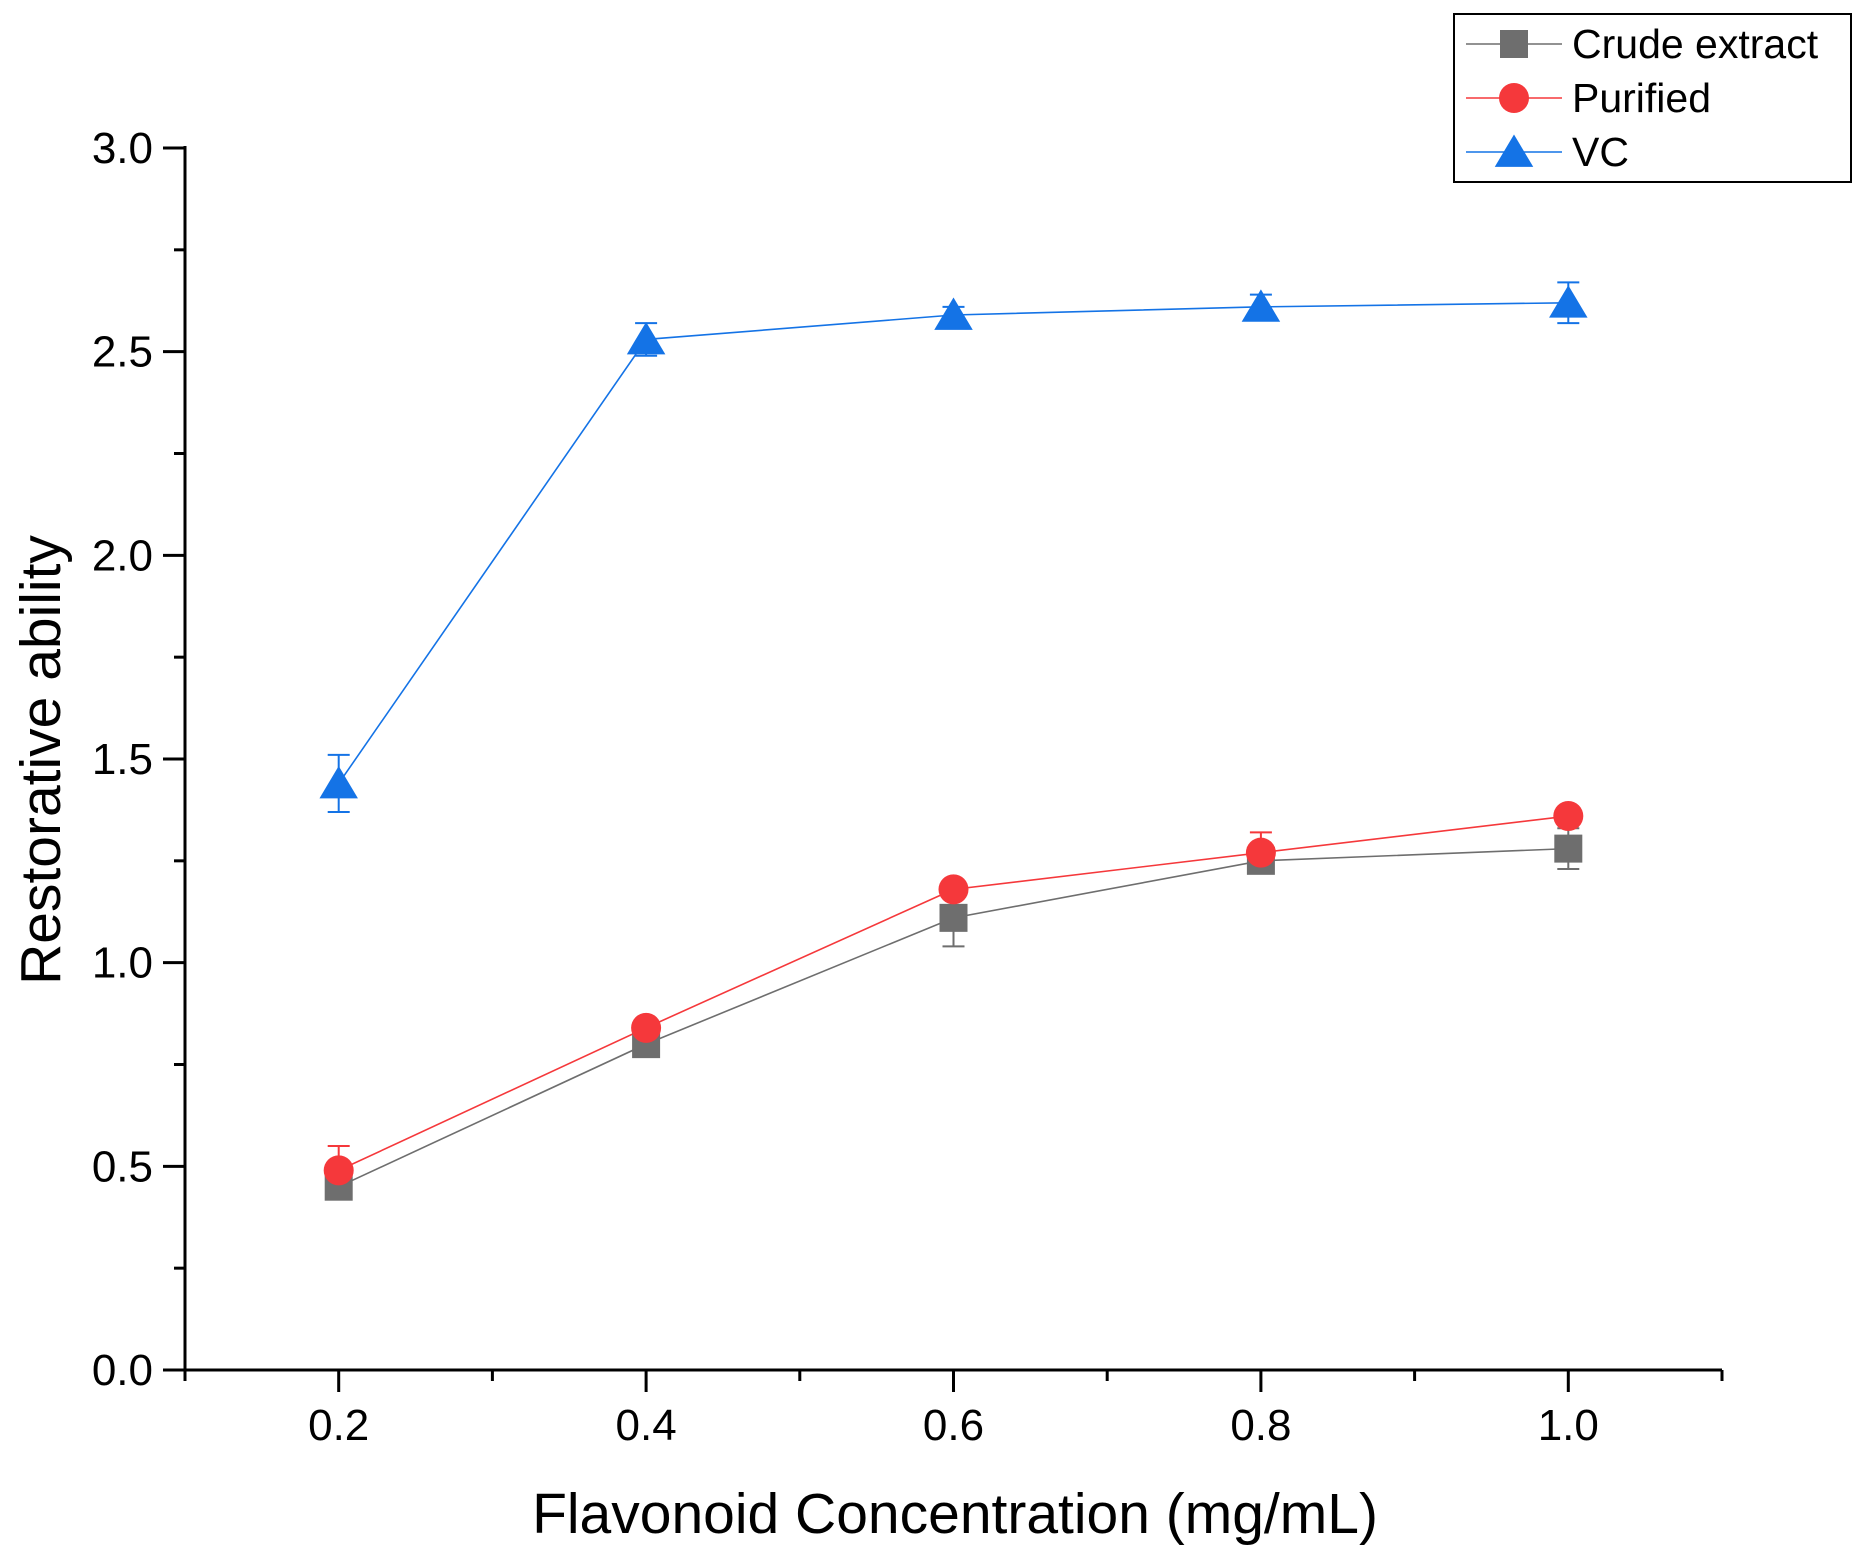 Image resolution: width=1858 pixels, height=1560 pixels. What do you see at coordinates (41, 760) in the screenshot?
I see `y-axis-title: Restorative ability` at bounding box center [41, 760].